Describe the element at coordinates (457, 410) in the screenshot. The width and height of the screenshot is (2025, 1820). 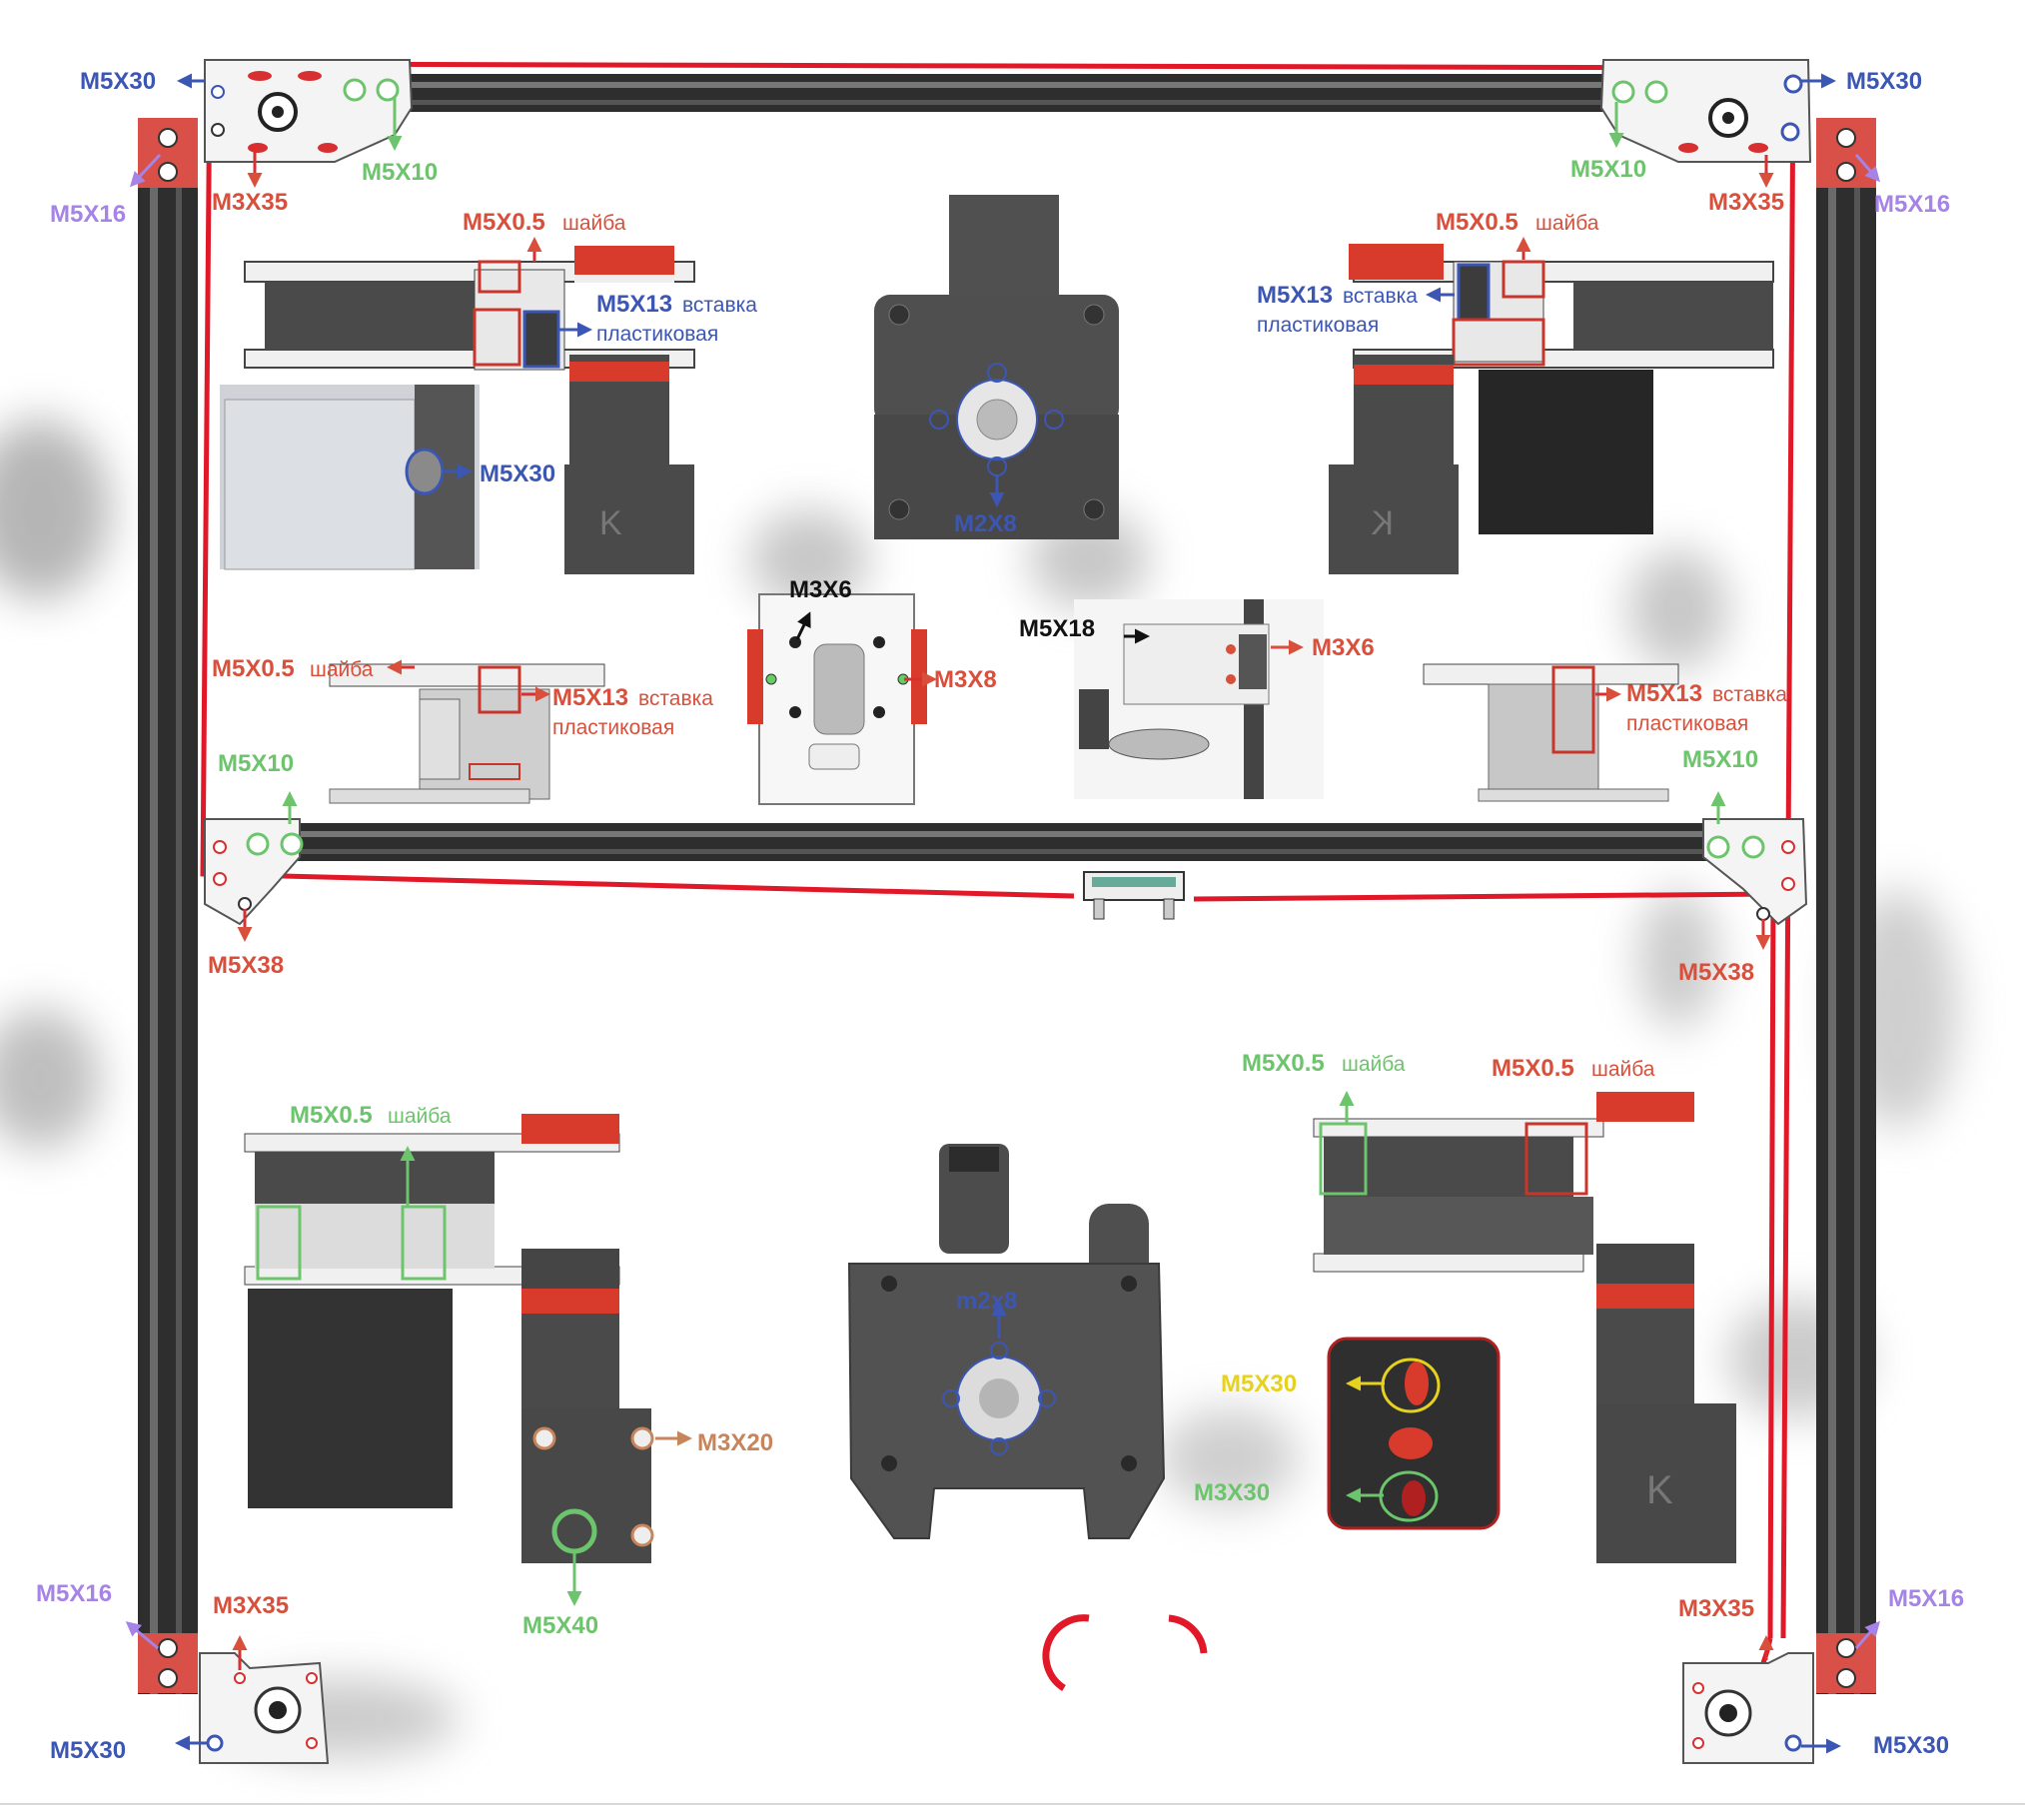
I see `detail-a-xy-idler-left: K` at that location.